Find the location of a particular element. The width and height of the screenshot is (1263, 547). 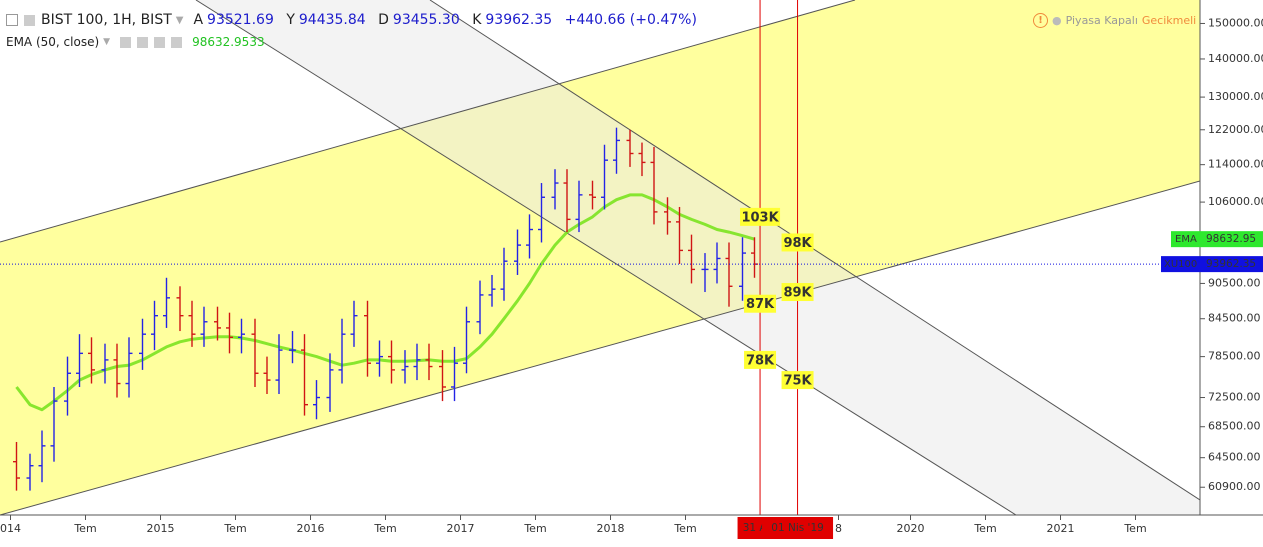

price-label: 89K is located at coordinates (797, 293).